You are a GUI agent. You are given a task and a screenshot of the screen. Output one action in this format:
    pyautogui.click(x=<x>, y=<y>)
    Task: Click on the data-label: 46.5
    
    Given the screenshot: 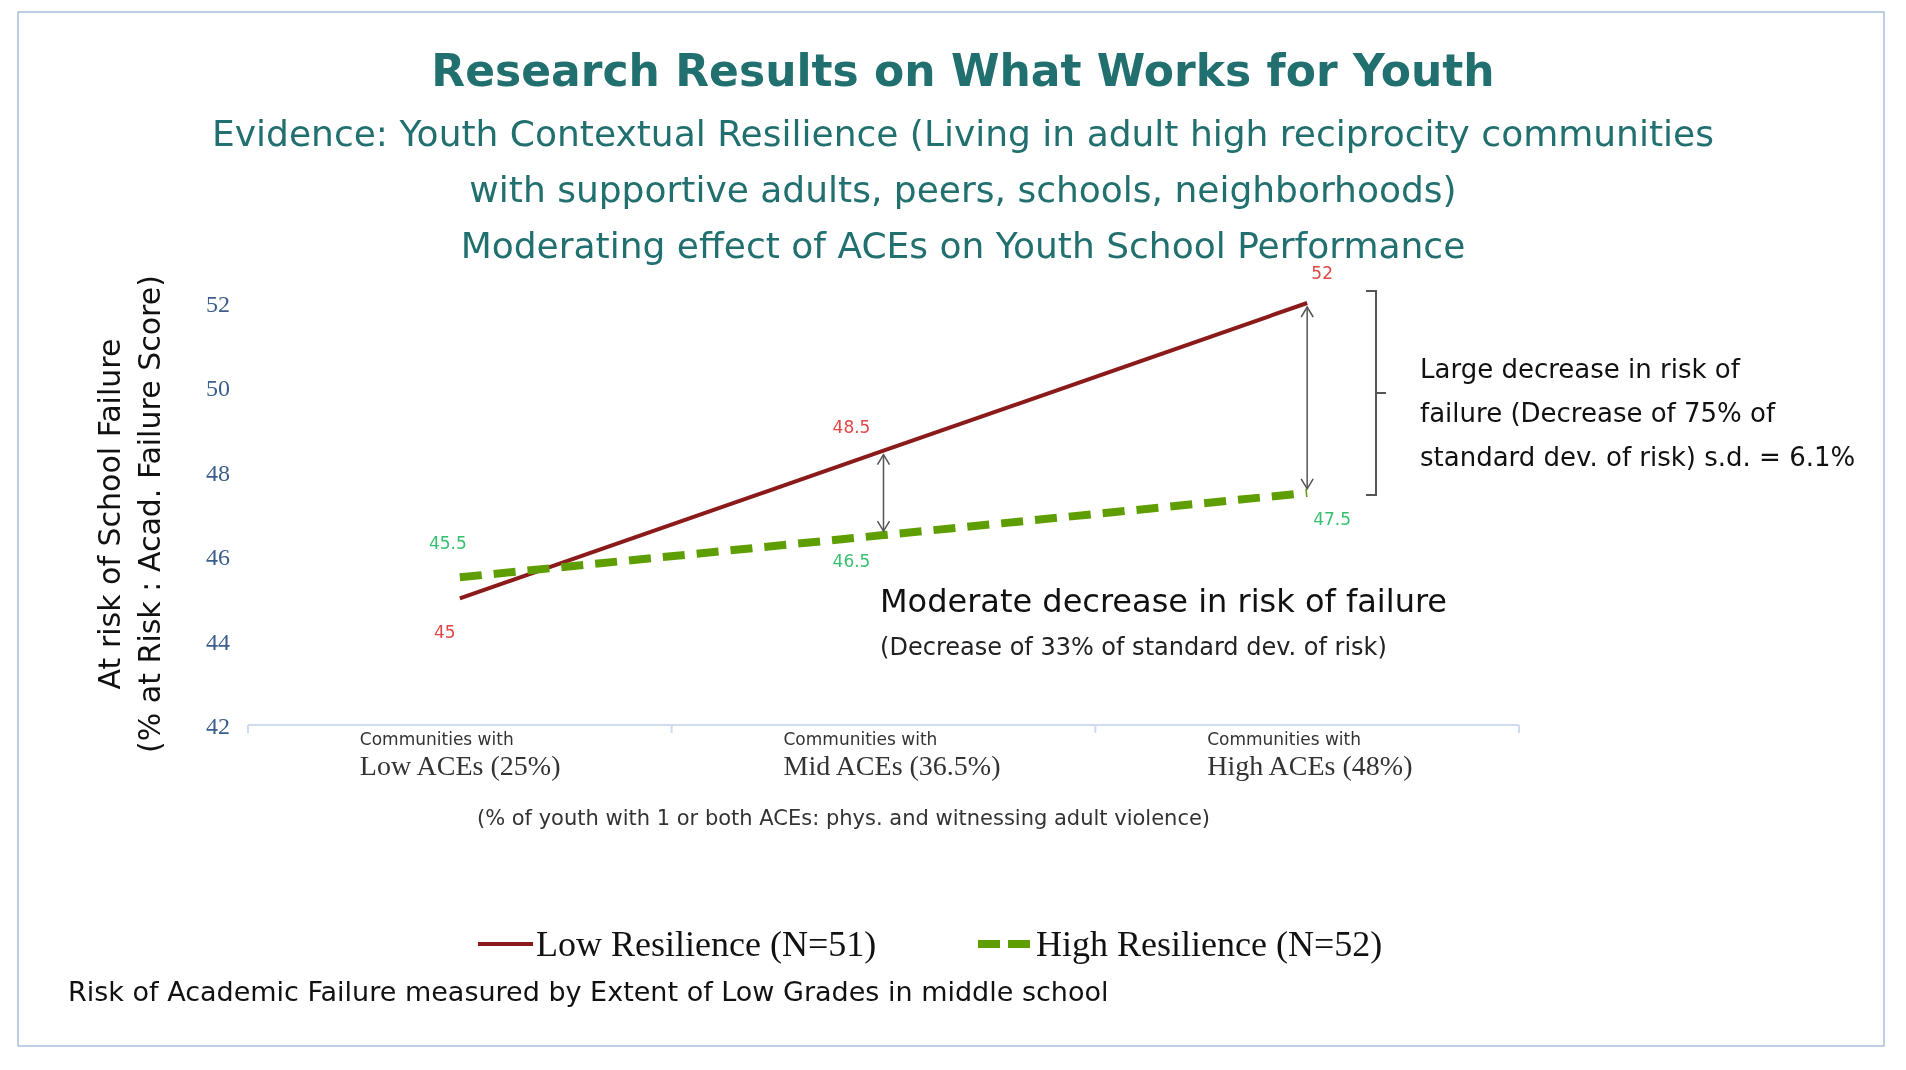 What is the action you would take?
    pyautogui.click(x=851, y=561)
    